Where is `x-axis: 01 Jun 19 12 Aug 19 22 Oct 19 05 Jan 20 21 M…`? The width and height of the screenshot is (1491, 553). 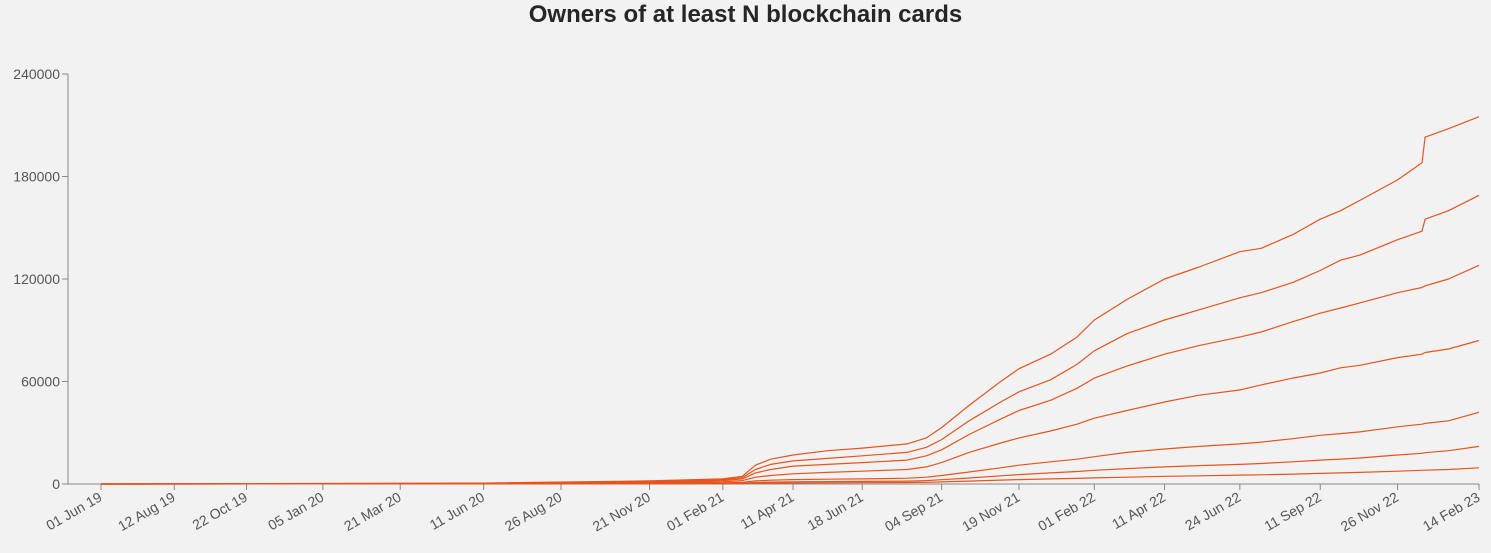
x-axis: 01 Jun 19 12 Aug 19 22 Oct 19 05 Jan 20 21 M… is located at coordinates (763, 509).